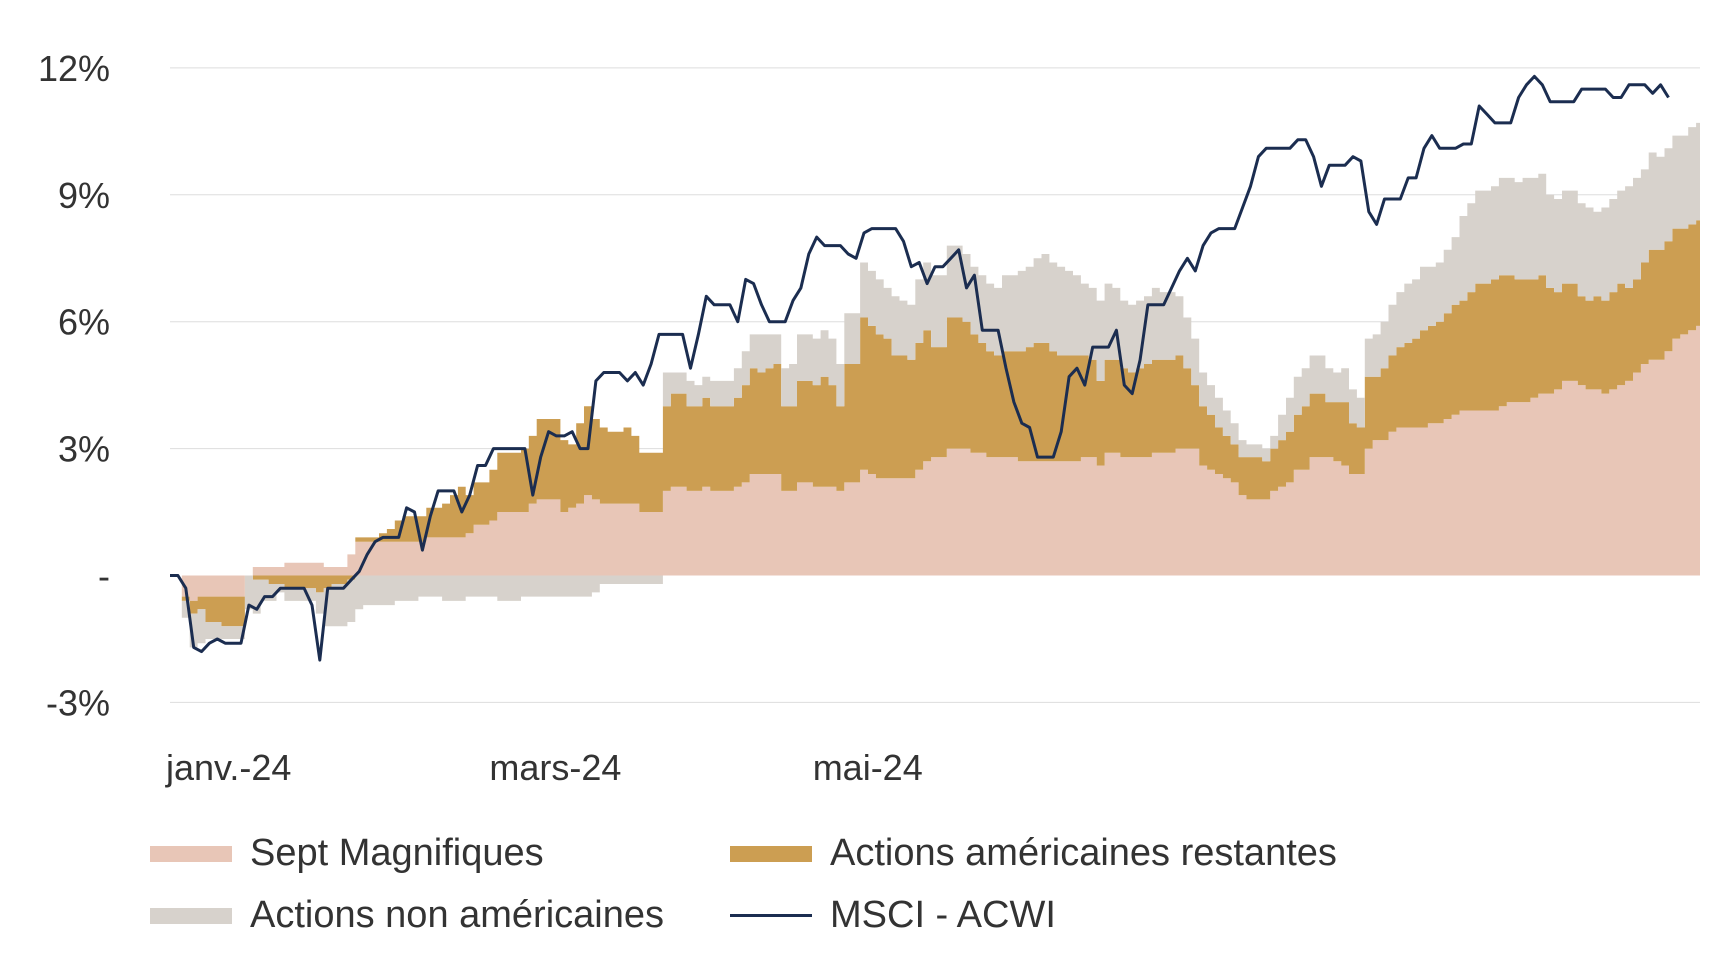  What do you see at coordinates (228, 767) in the screenshot?
I see `x-tick-label-0: janv.-24` at bounding box center [228, 767].